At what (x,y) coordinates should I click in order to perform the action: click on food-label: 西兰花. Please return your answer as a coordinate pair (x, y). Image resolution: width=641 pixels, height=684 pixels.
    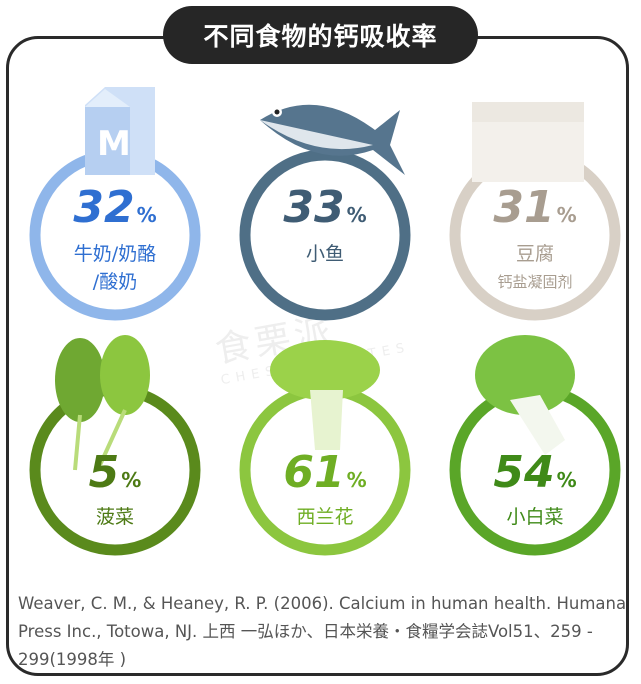
    Looking at the image, I should click on (325, 517).